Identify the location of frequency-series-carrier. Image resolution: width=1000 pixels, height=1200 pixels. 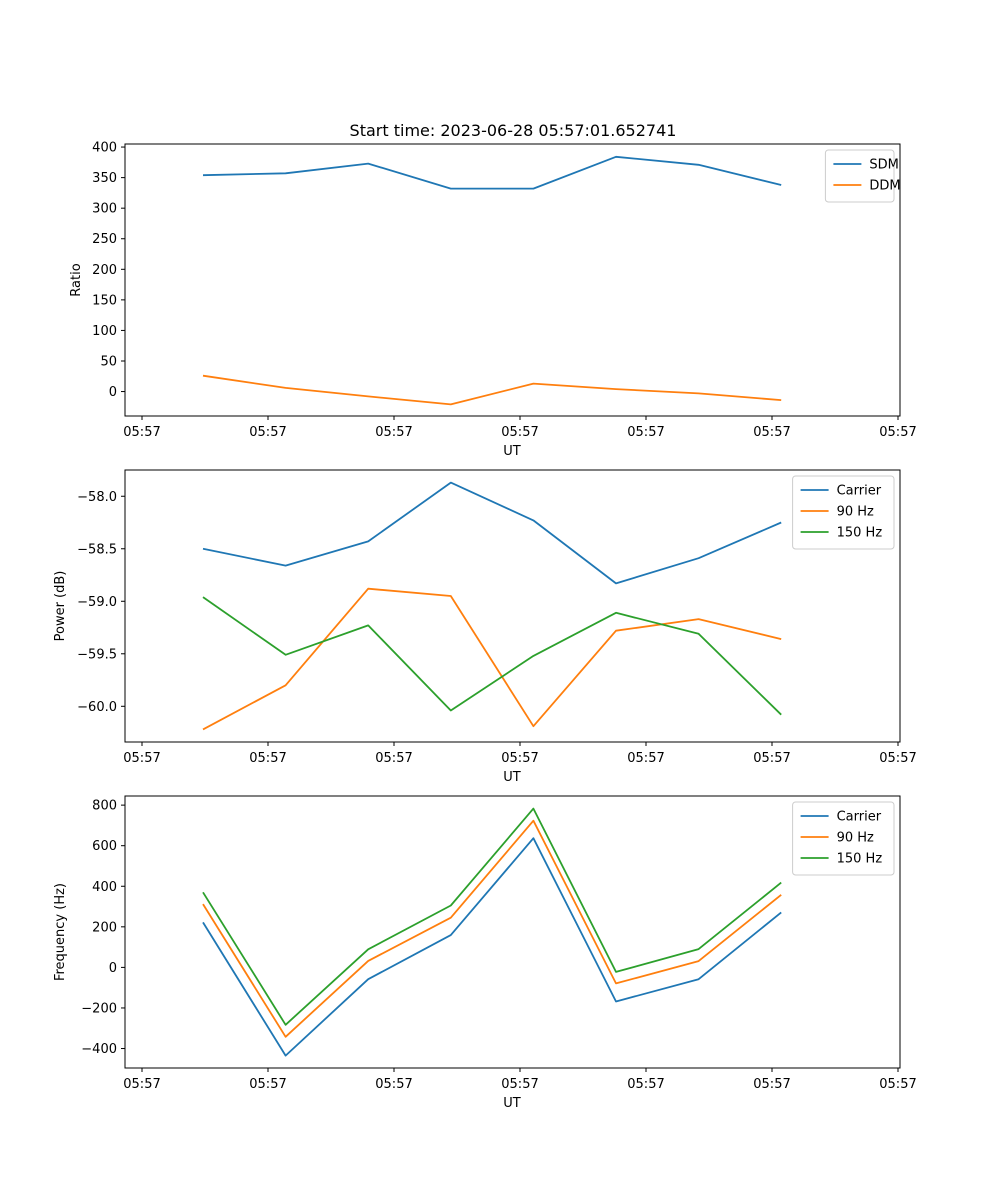
(492, 947).